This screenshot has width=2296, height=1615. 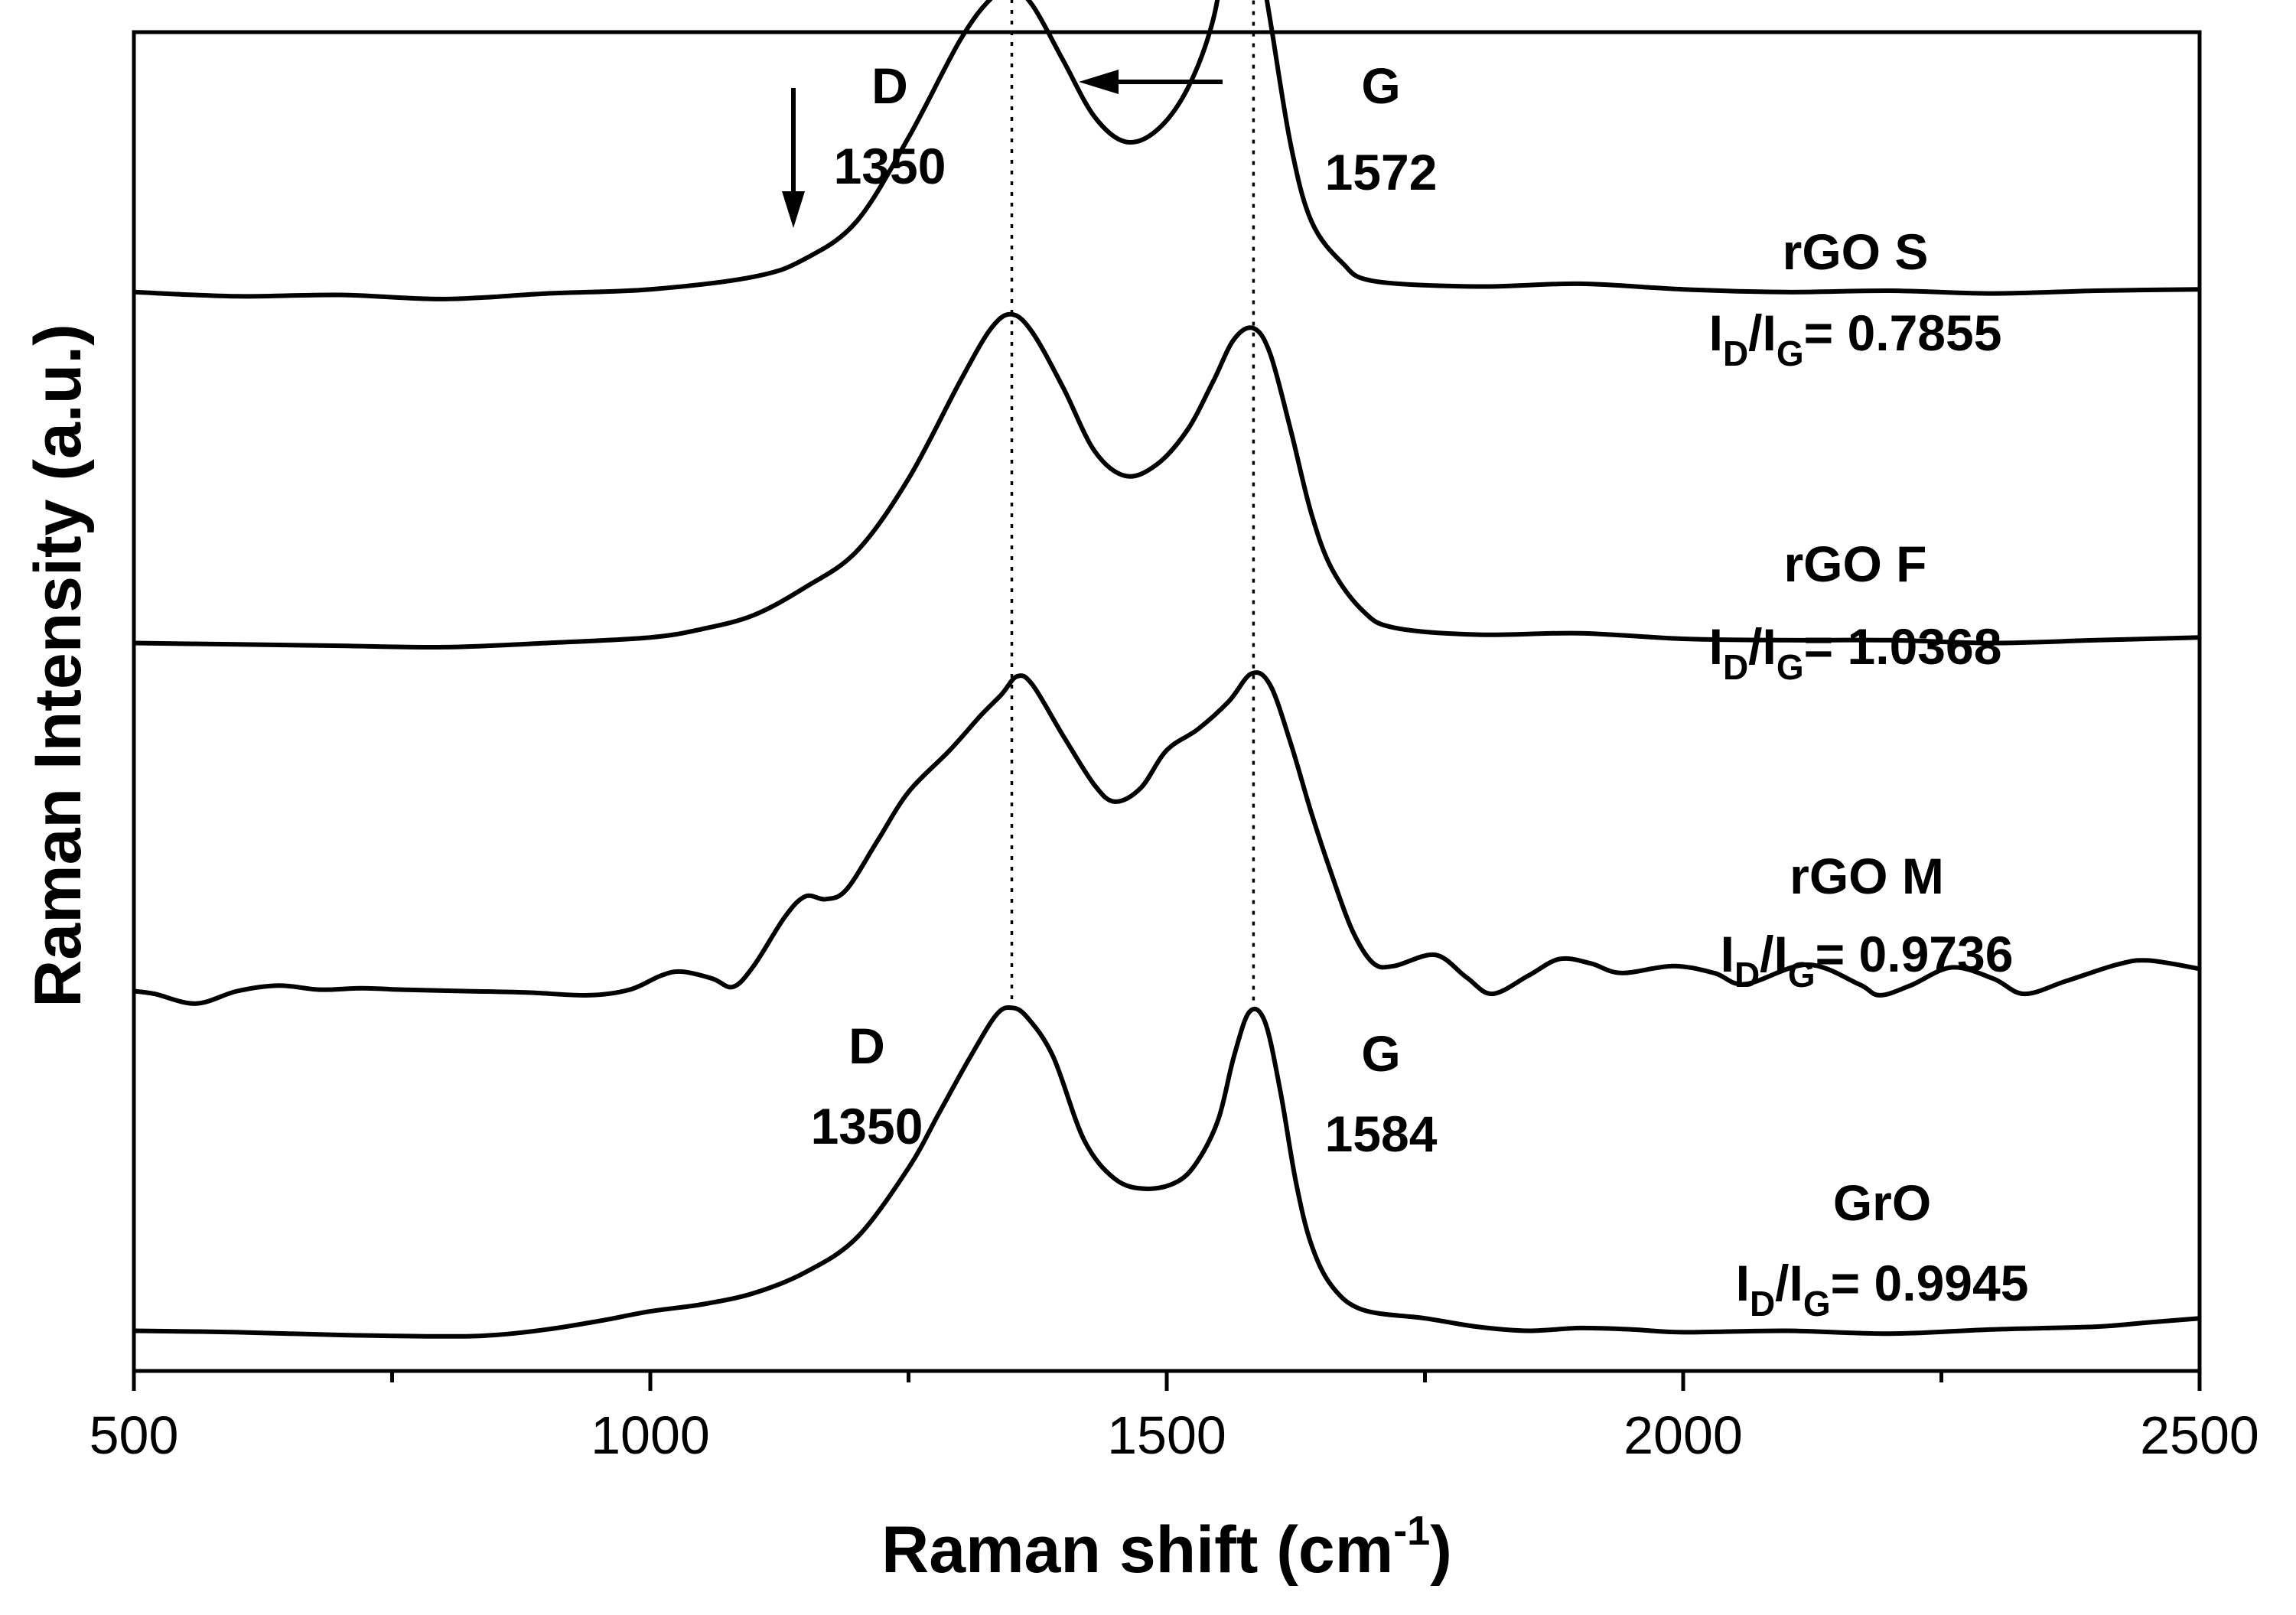 I want to click on x-tick-label: 2500, so click(x=2199, y=1435).